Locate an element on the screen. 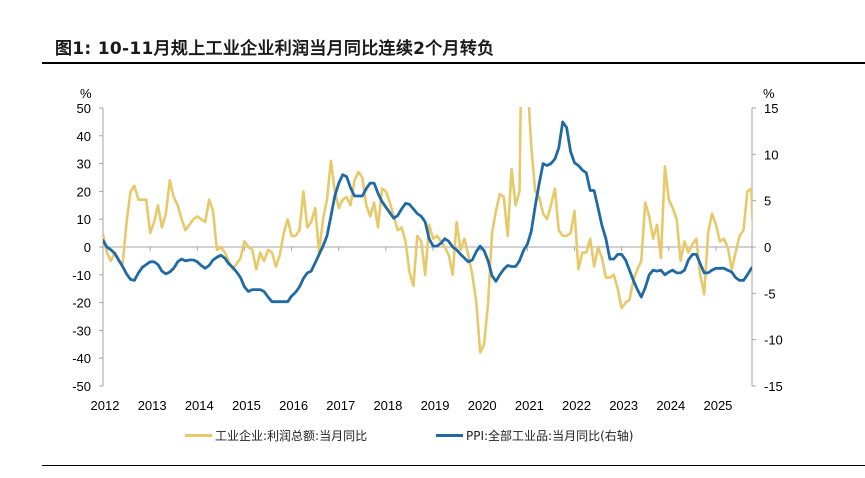 This screenshot has height=478, width=865. x-axis-tick-label: 2021 is located at coordinates (529, 405).